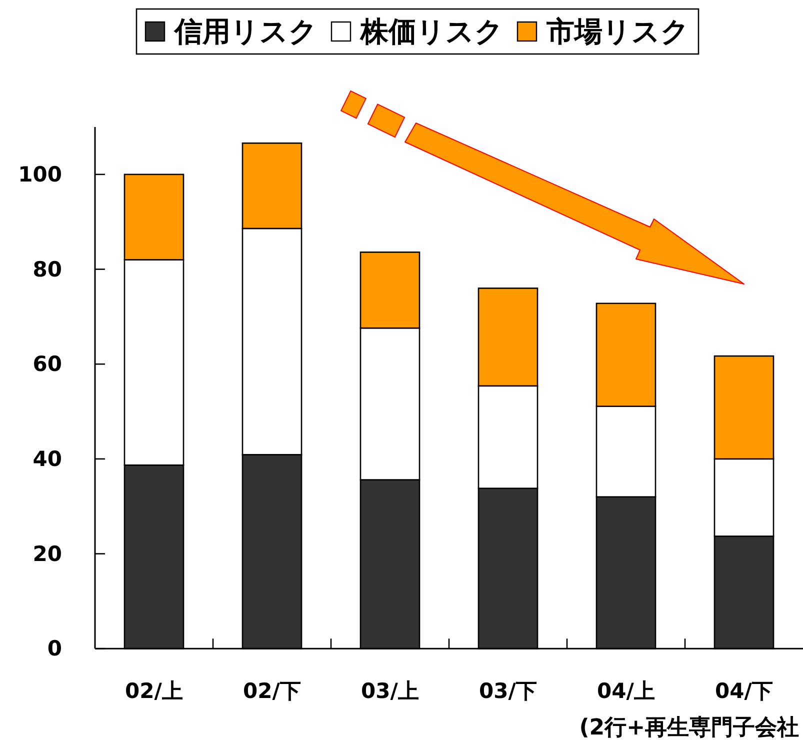 The height and width of the screenshot is (740, 803). What do you see at coordinates (689, 728) in the screenshot?
I see `annotation: (2行+再生専門子会社` at bounding box center [689, 728].